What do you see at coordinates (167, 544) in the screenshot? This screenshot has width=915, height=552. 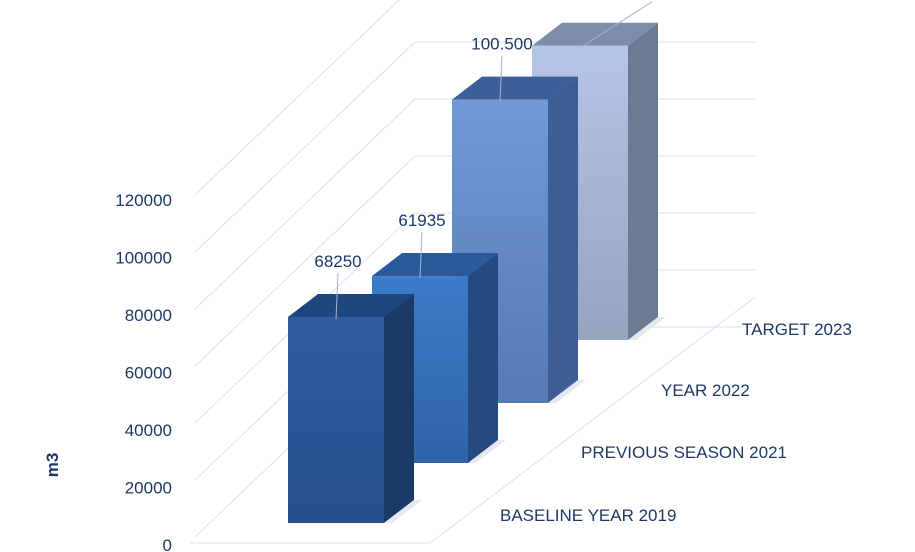 I see `y-tick-label: 0` at bounding box center [167, 544].